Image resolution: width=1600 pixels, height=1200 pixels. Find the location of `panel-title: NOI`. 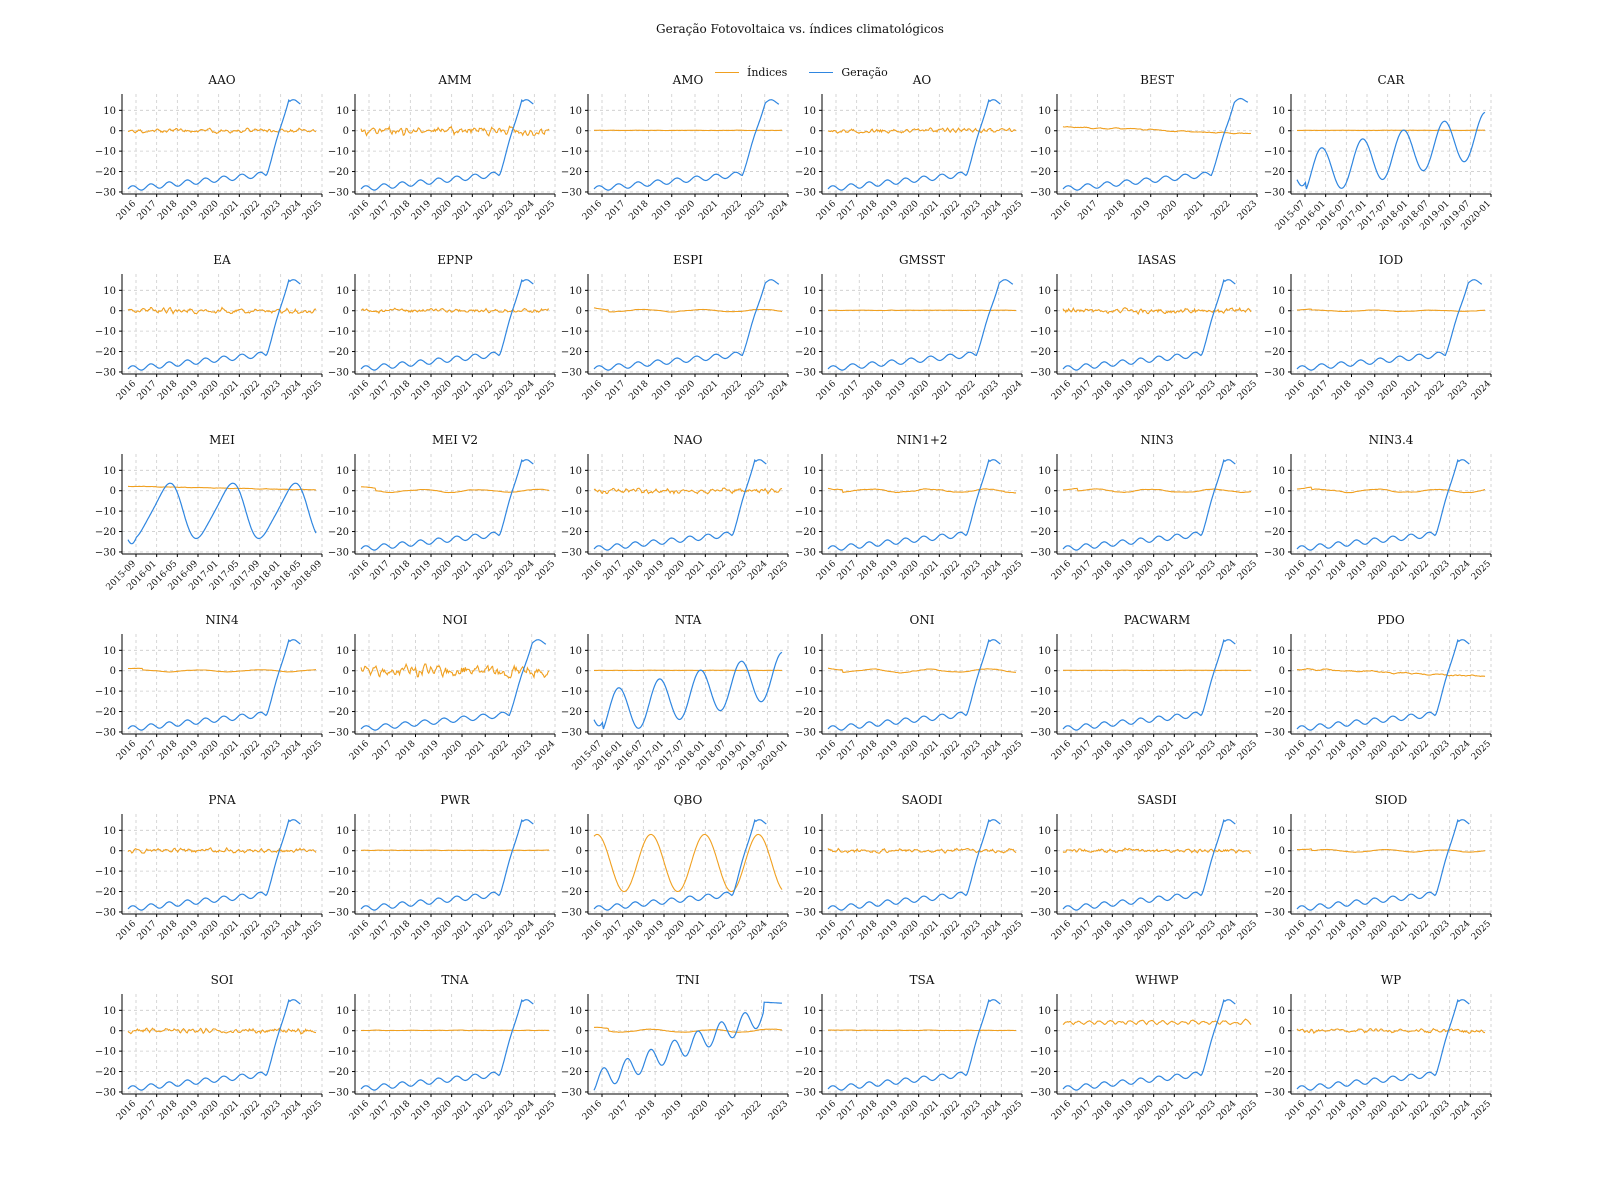

panel-title: NOI is located at coordinates (454, 620).